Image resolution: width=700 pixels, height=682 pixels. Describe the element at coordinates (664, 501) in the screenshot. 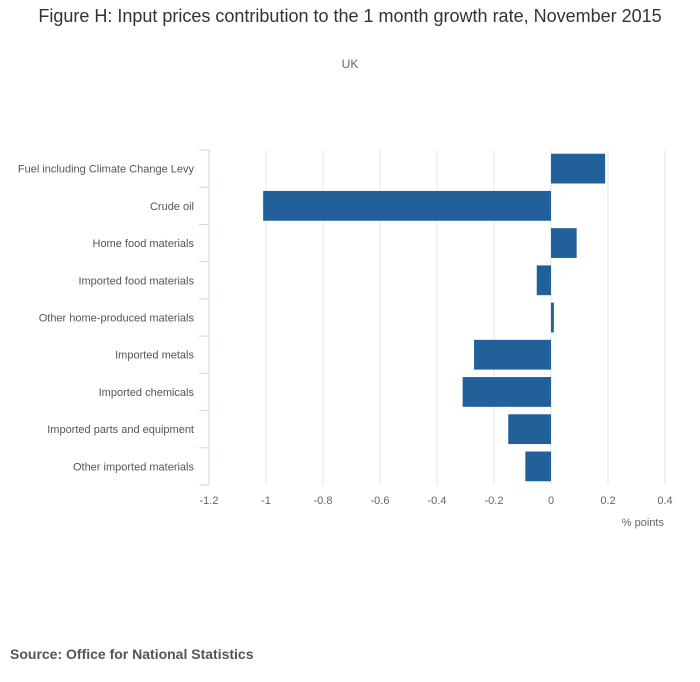

I see `x-tick-label: 0.4` at that location.